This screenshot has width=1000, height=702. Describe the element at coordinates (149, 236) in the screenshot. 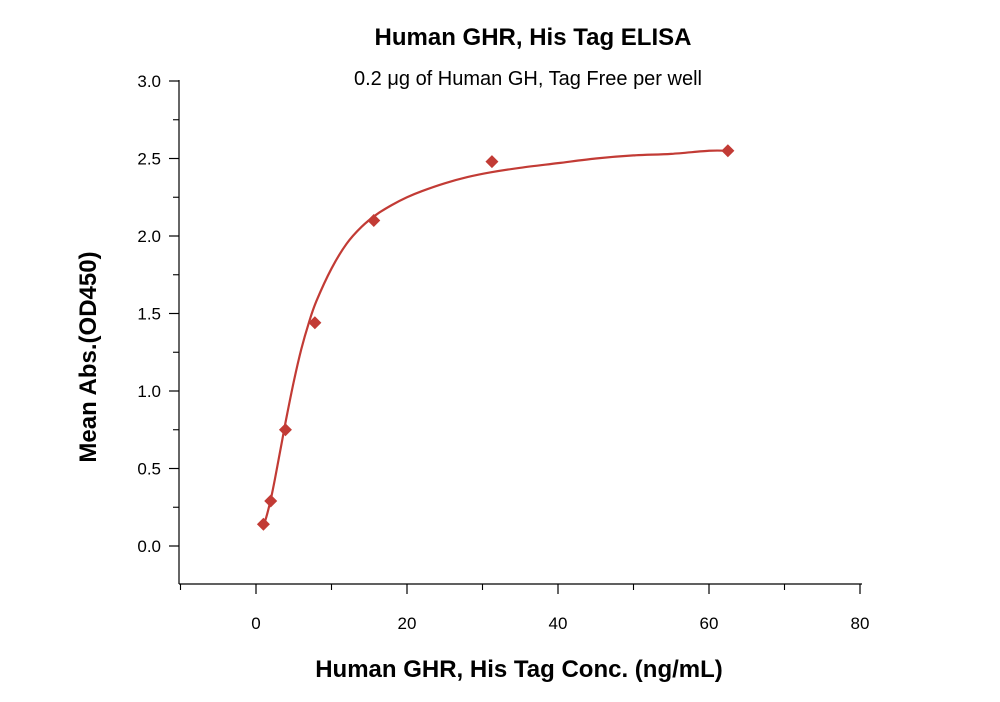

I see `y-tick-label: 2.0` at that location.